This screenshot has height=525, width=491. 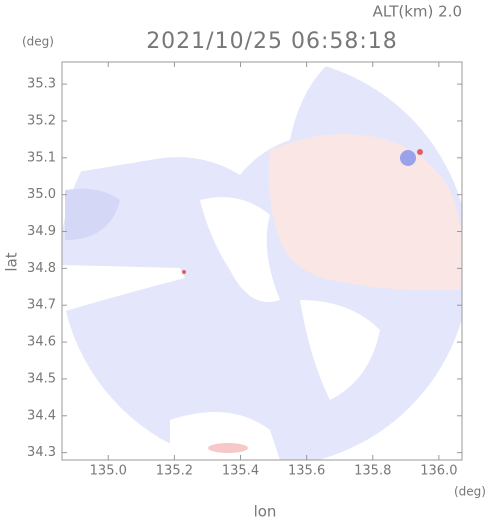 What do you see at coordinates (365, 212) in the screenshot?
I see `positive-region` at bounding box center [365, 212].